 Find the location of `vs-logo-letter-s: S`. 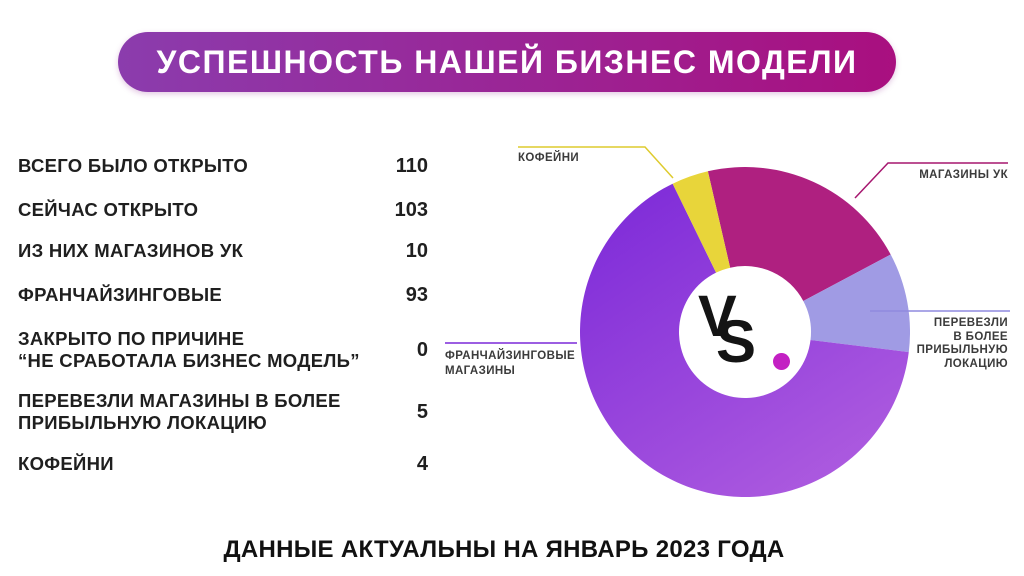

vs-logo-letter-s: S is located at coordinates (736, 341).